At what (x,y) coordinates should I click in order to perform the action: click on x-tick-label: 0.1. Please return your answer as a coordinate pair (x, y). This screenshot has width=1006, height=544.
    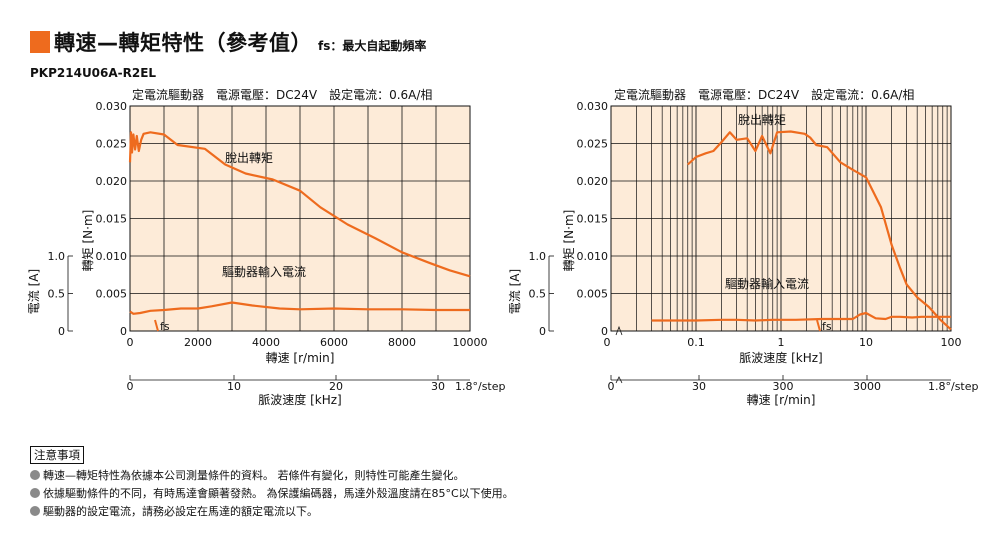
    Looking at the image, I should click on (696, 342).